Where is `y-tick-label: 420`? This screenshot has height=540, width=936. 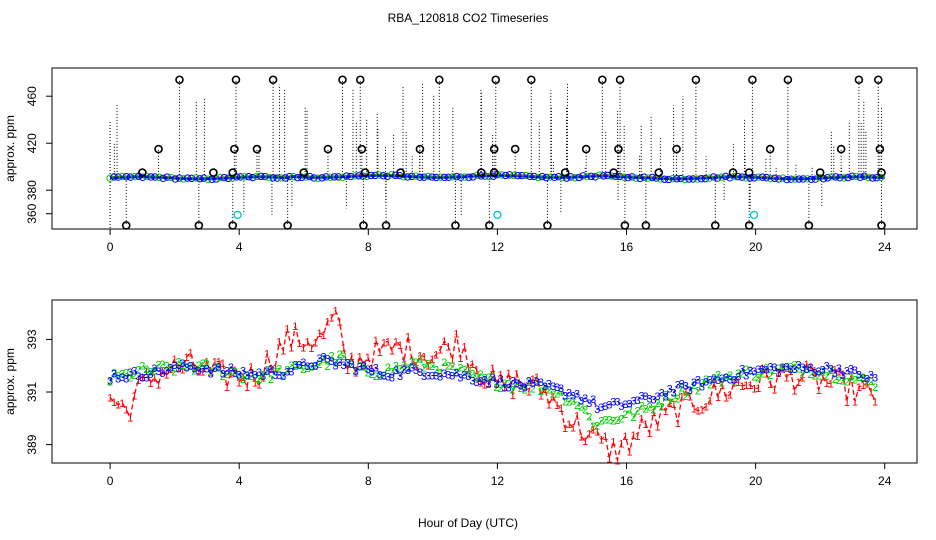
y-tick-label: 420 is located at coordinates (32, 143).